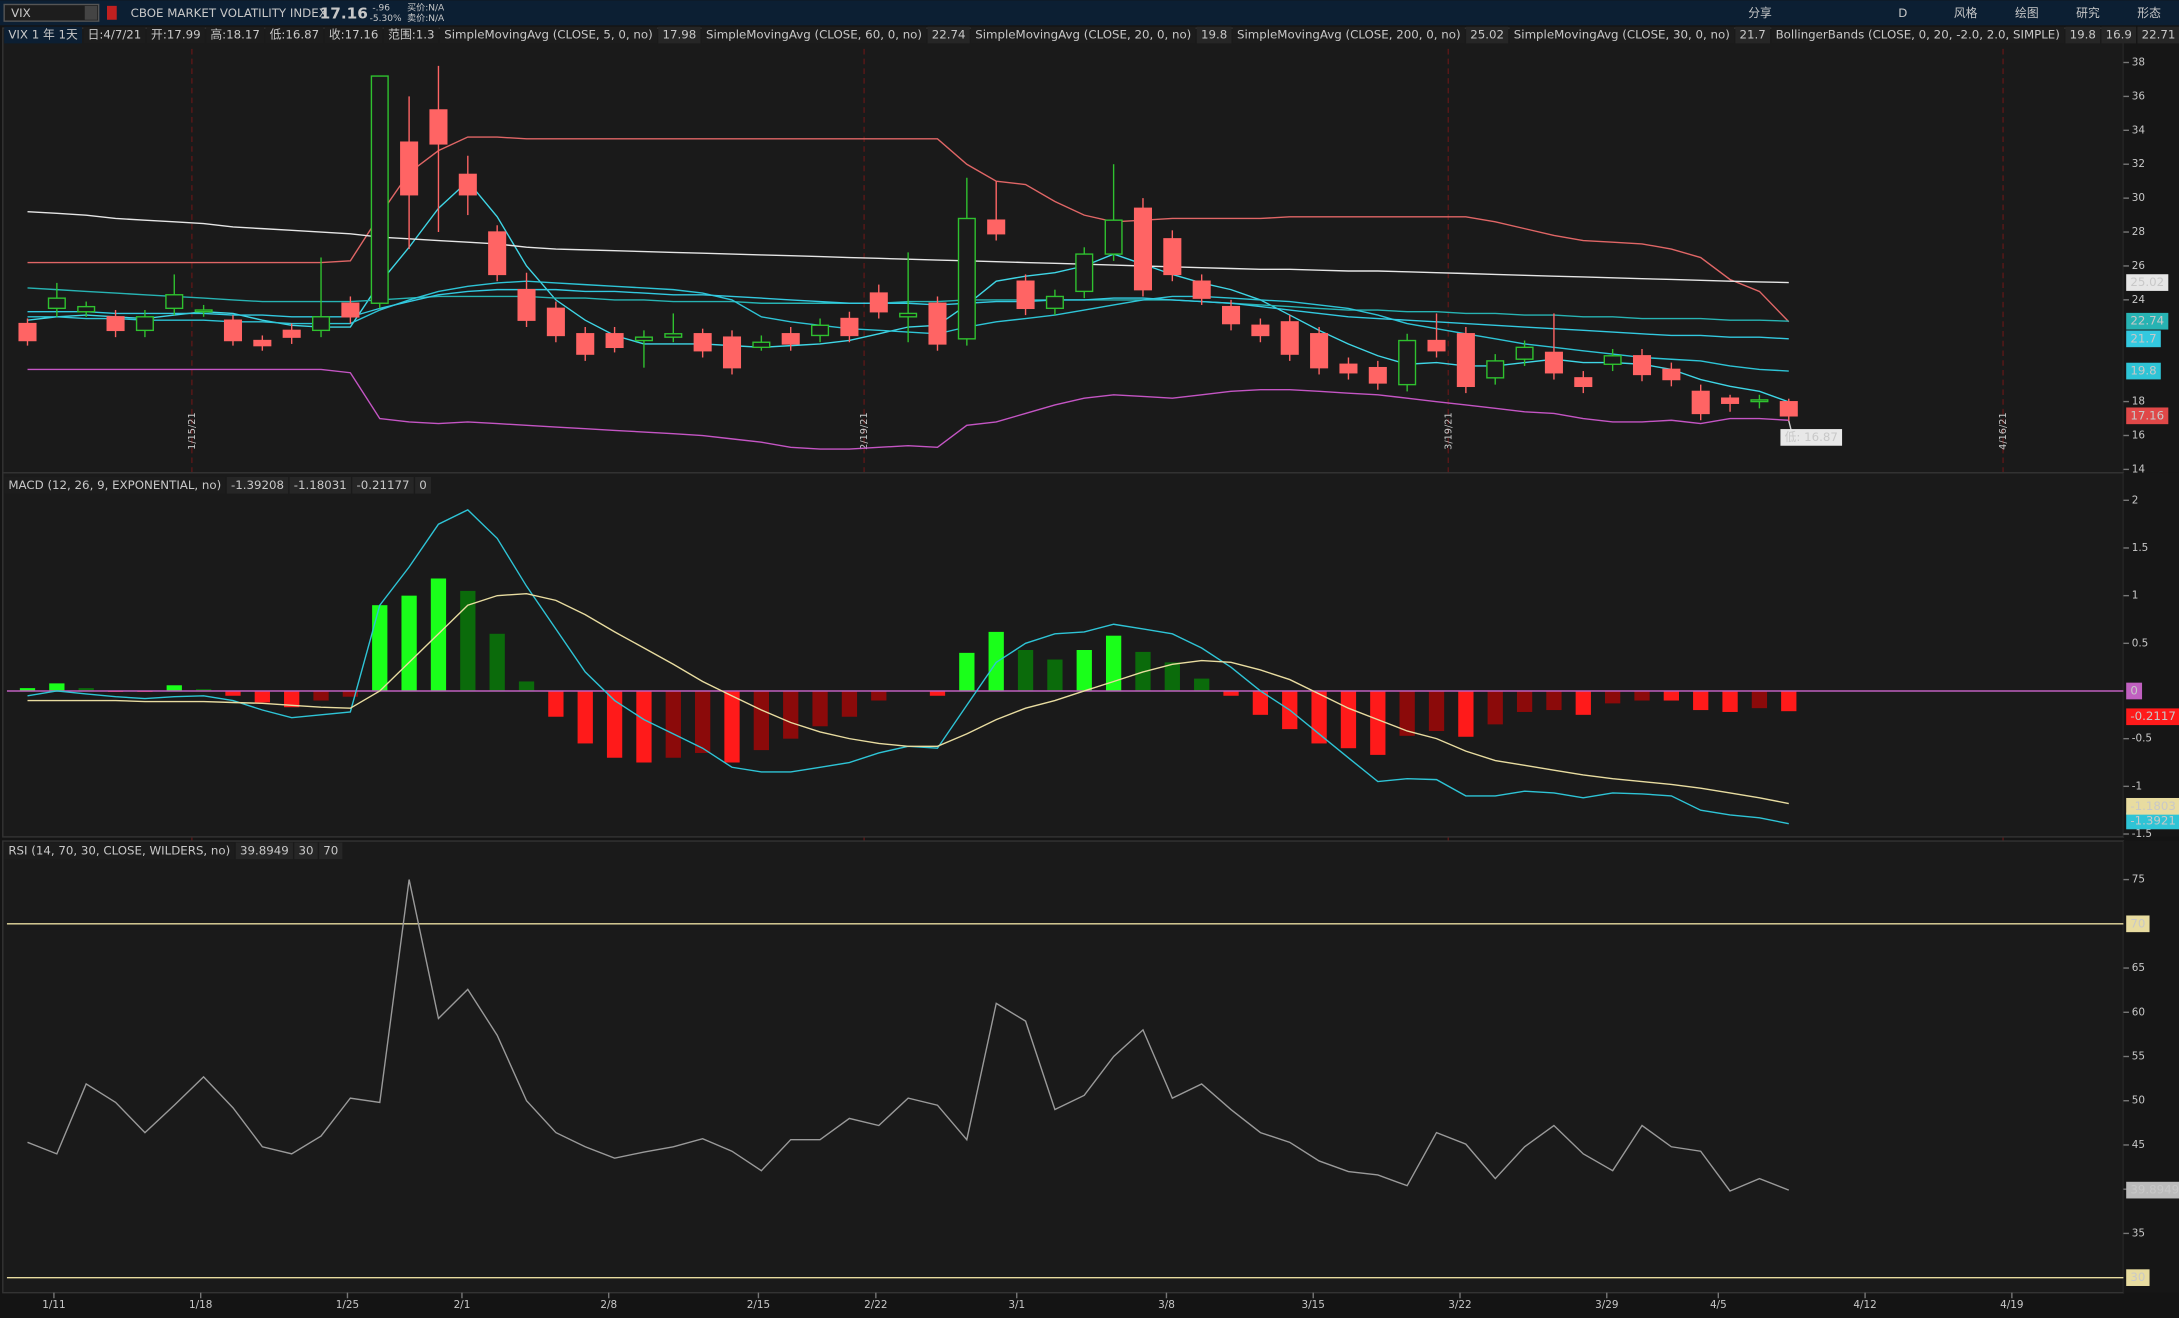  Describe the element at coordinates (112, 12) in the screenshot. I see `flag-icon` at that location.